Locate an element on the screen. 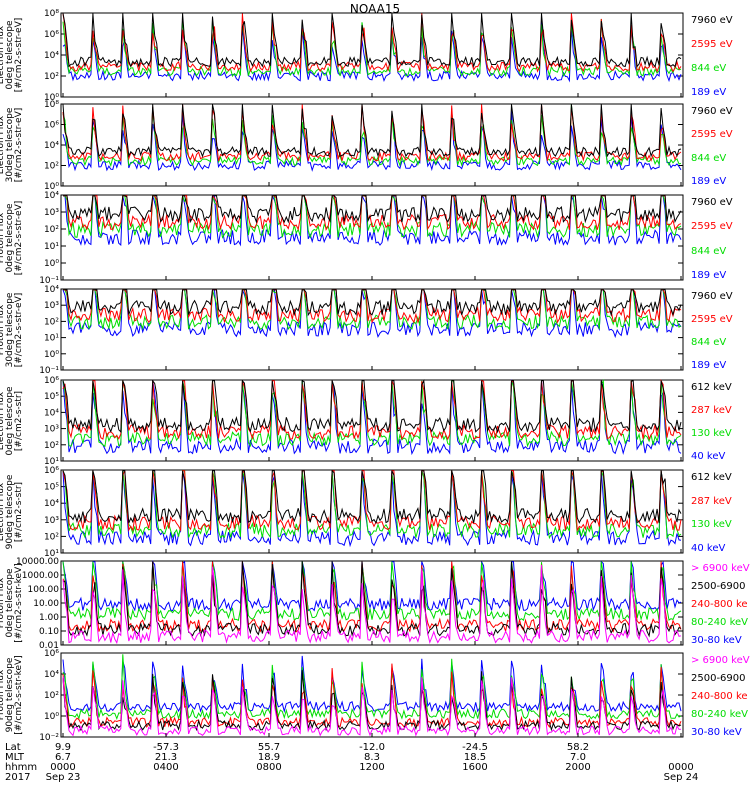 This screenshot has height=800, width=750. x-tick-label: -12.0 is located at coordinates (372, 747).